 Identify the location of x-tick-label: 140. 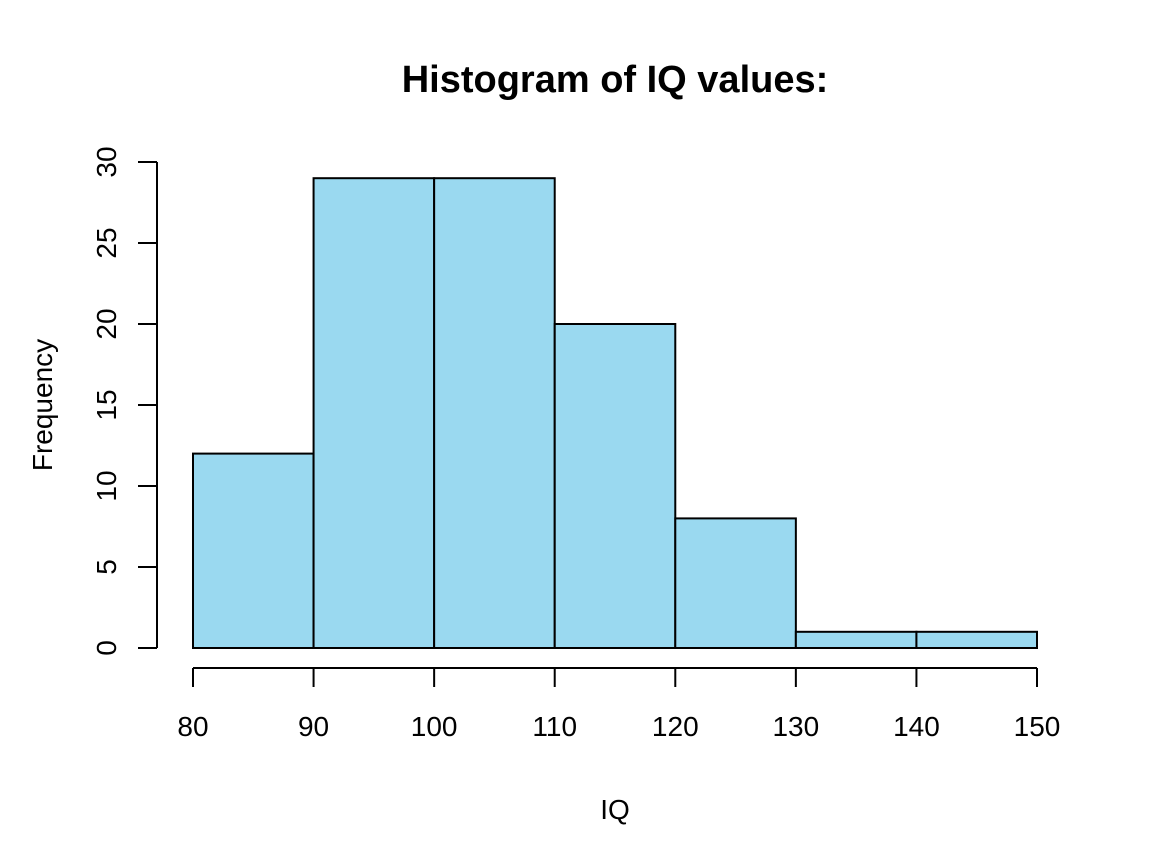
(916, 726).